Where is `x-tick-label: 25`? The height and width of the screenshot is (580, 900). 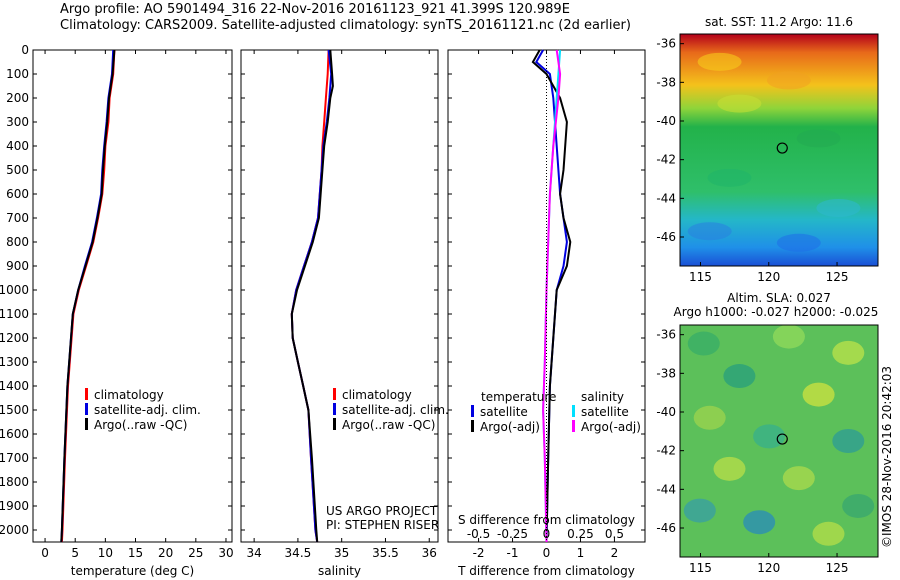
x-tick-label: 25 is located at coordinates (195, 553).